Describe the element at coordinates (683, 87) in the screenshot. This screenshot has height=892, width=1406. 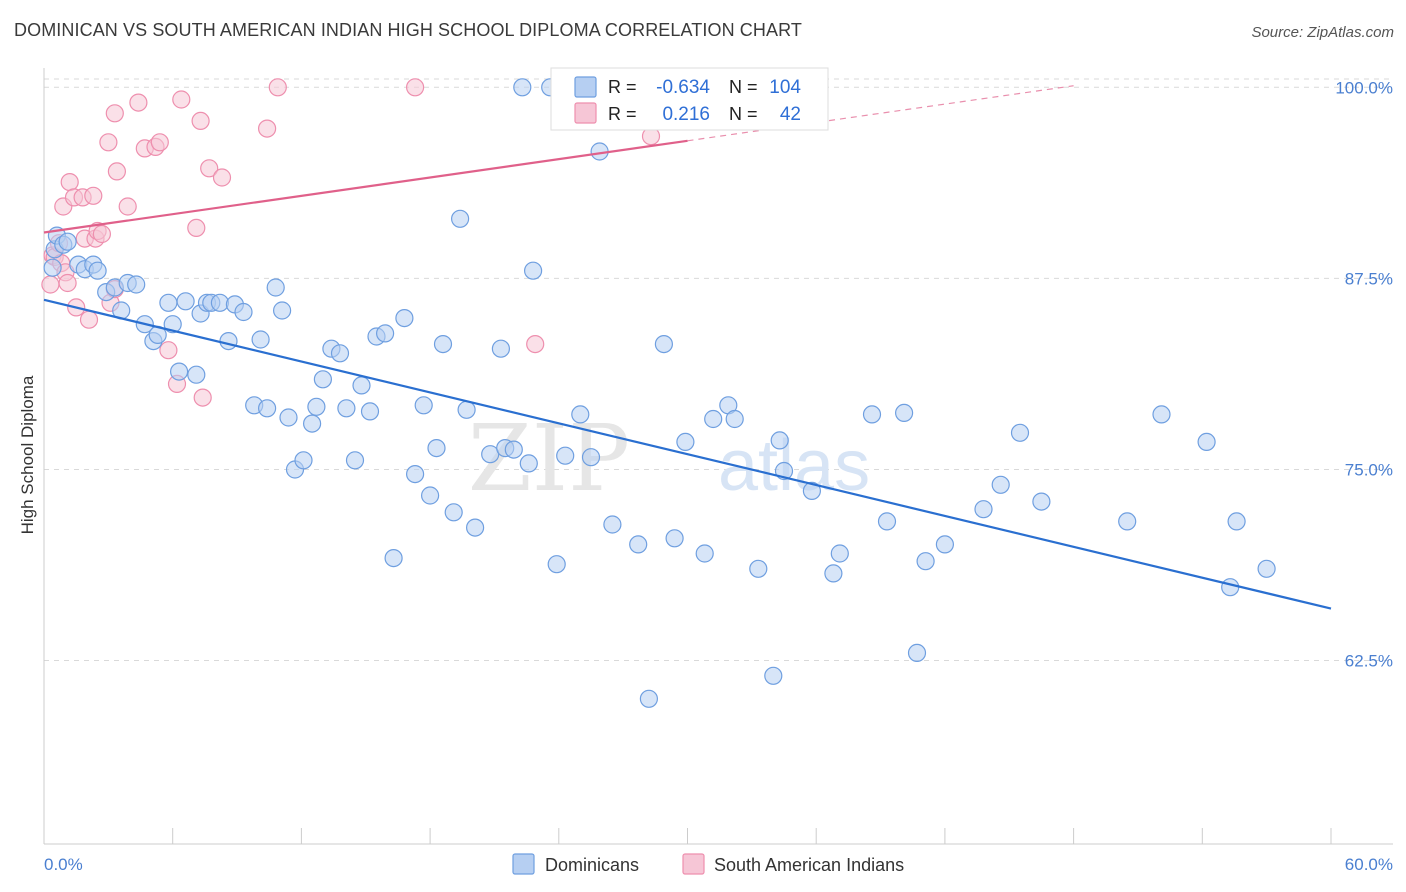
I see `legend-r-value-1: -0.634` at that location.